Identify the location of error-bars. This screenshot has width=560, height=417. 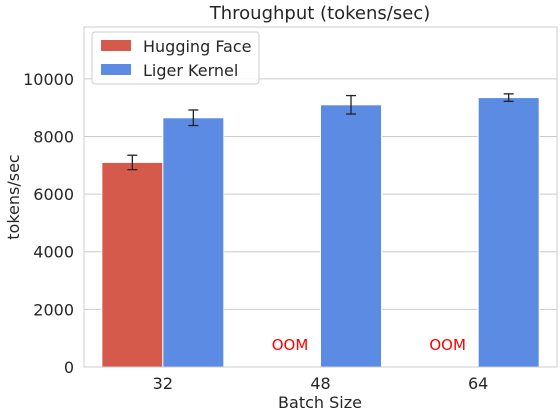
(320, 132).